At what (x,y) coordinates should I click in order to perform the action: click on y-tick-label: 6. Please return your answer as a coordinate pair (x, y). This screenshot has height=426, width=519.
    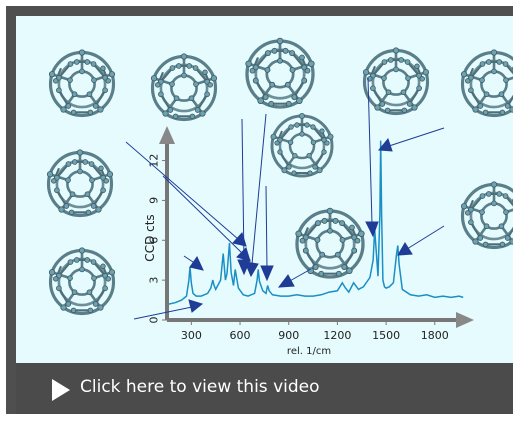
    Looking at the image, I should click on (154, 240).